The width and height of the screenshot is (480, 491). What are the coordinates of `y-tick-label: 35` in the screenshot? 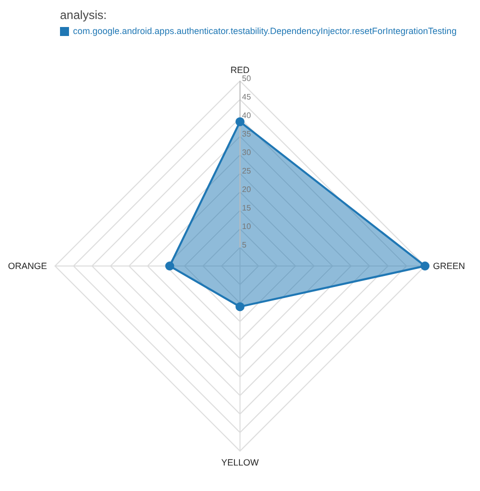 It's located at (247, 134).